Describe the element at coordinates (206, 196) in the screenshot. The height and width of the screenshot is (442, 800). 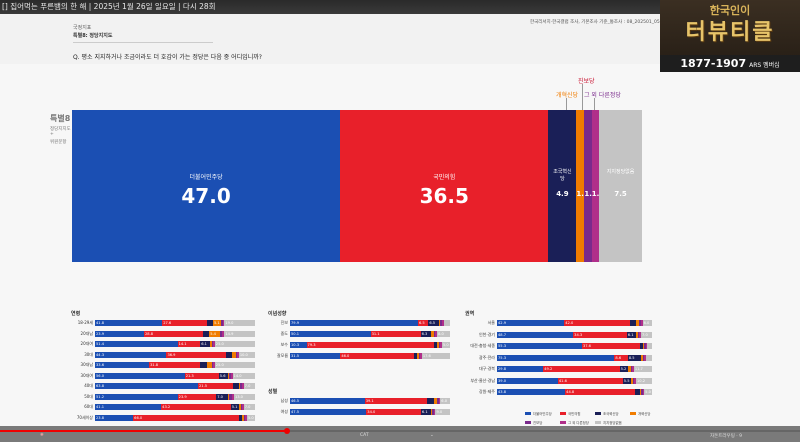
I see `bar-value-dem: 47.0` at that location.